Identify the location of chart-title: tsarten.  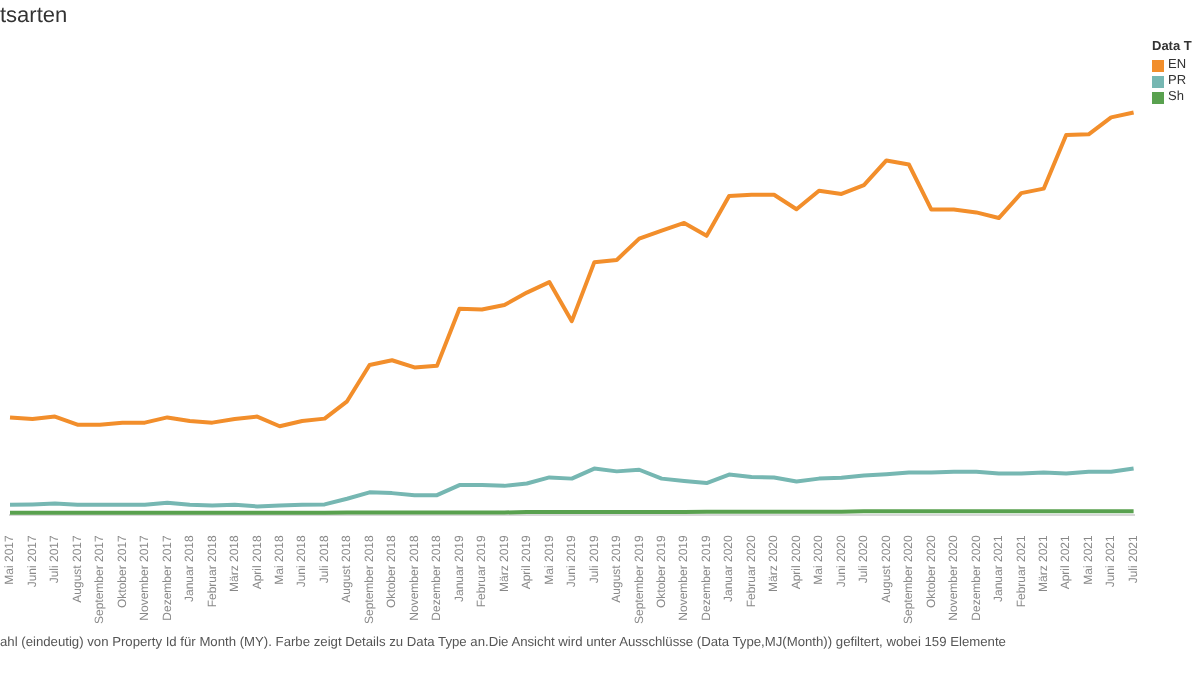
(34, 16).